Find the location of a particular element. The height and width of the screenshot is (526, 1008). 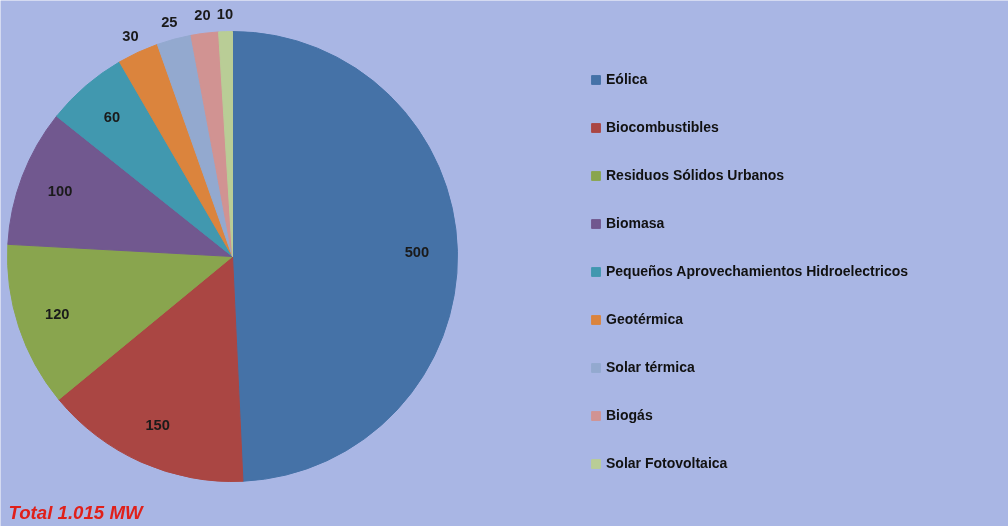

data-label: 20 is located at coordinates (202, 15).